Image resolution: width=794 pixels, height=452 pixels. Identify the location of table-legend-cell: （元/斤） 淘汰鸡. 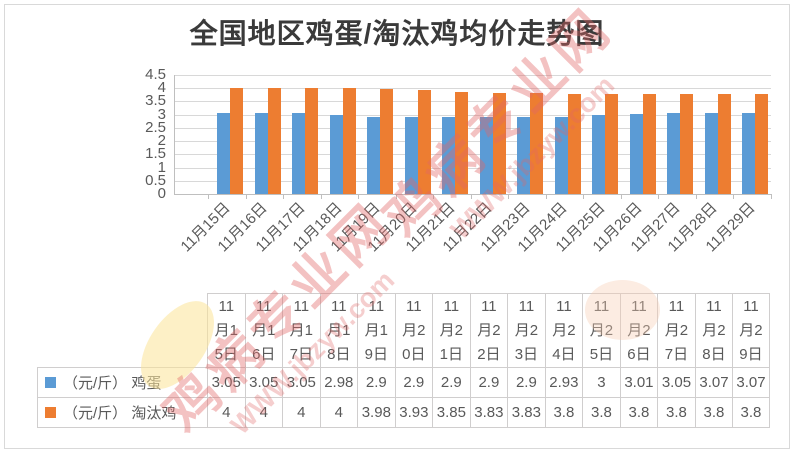
(122, 413).